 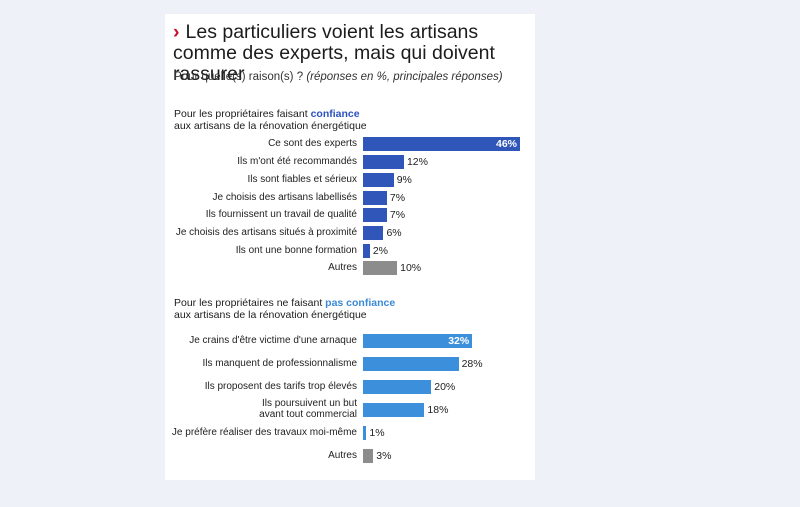 What do you see at coordinates (250, 303) in the screenshot?
I see `section-header-prefix: Pour les propriétaires ne faisant` at bounding box center [250, 303].